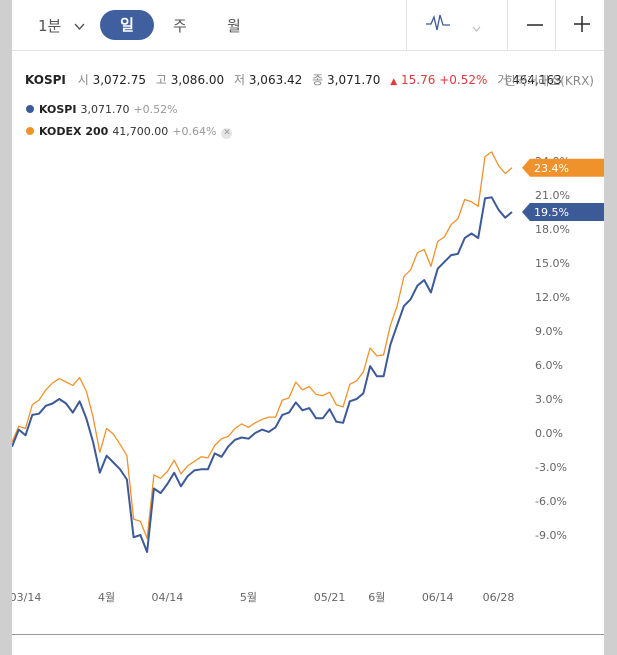  What do you see at coordinates (79, 26) in the screenshot?
I see `chevron-down-icon` at bounding box center [79, 26].